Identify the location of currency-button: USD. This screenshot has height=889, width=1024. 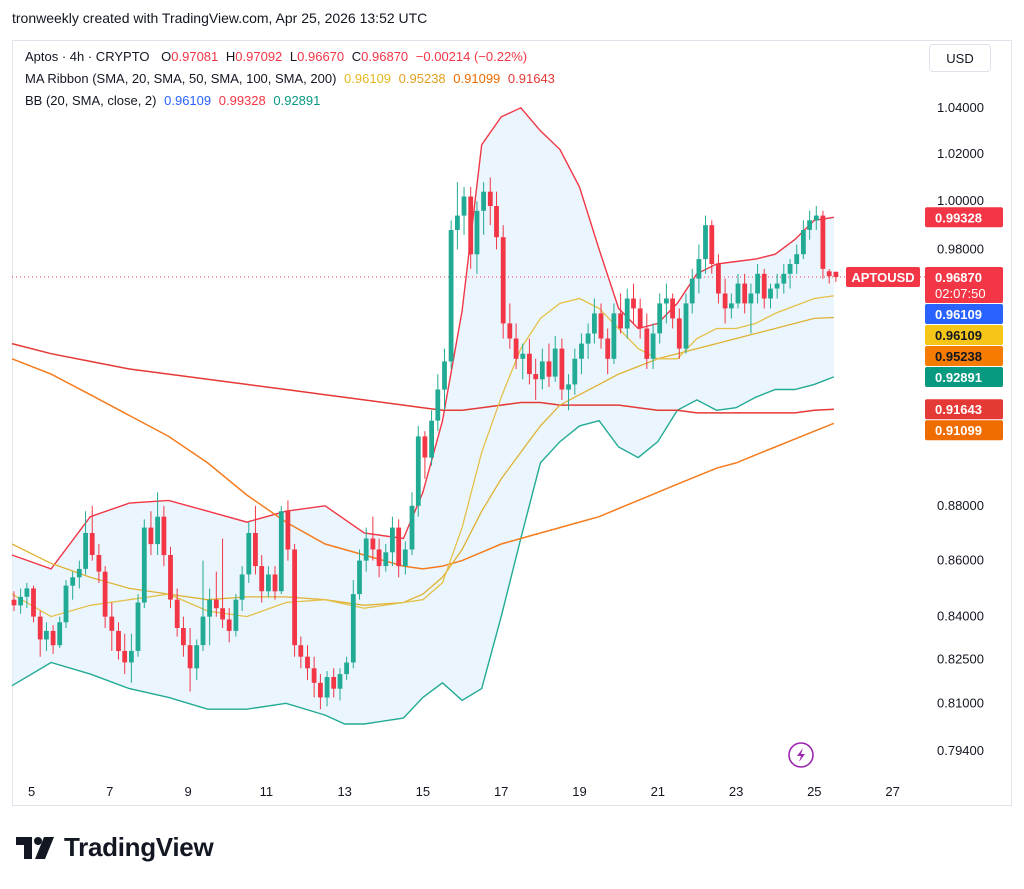
(960, 58).